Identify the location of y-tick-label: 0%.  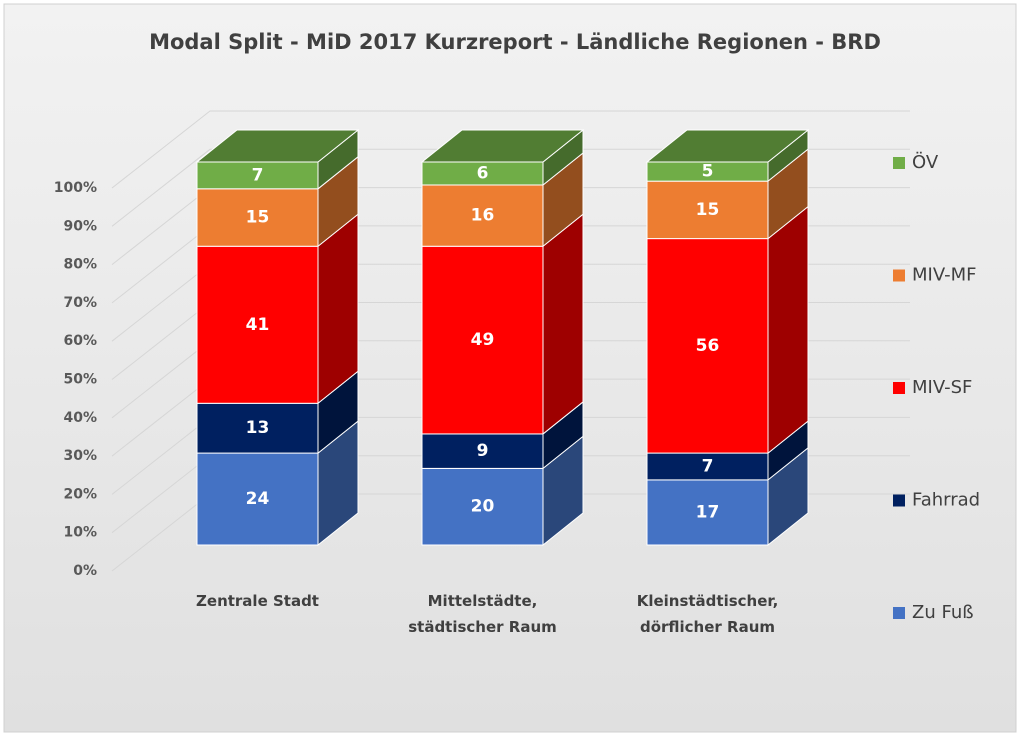
(85, 571).